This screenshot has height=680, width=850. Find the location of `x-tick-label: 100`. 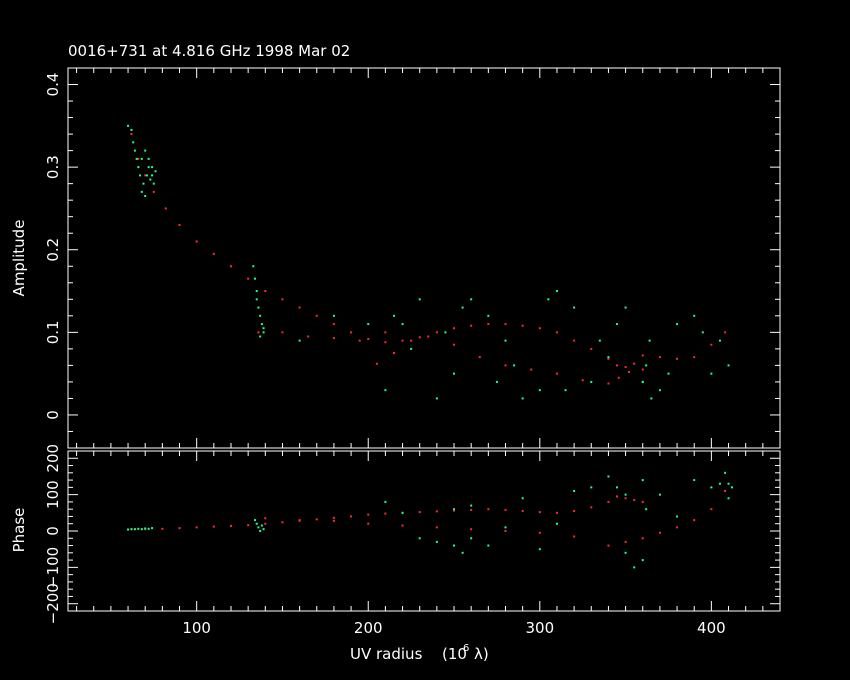

x-tick-label: 100 is located at coordinates (196, 628).